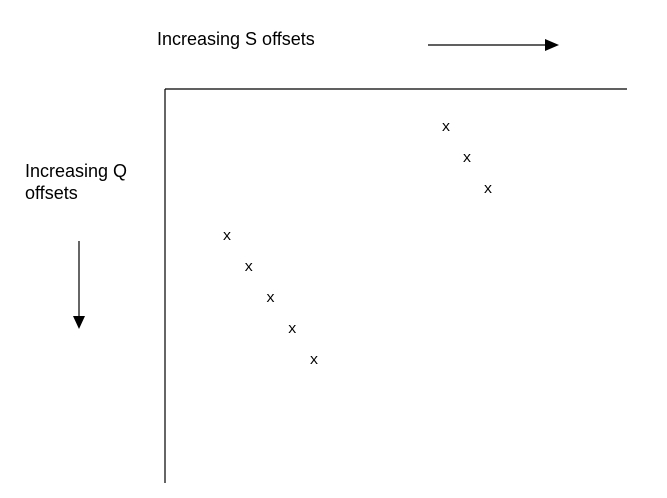 The image size is (667, 498). What do you see at coordinates (236, 39) in the screenshot?
I see `s-offsets-label: Increasing S offsets` at bounding box center [236, 39].